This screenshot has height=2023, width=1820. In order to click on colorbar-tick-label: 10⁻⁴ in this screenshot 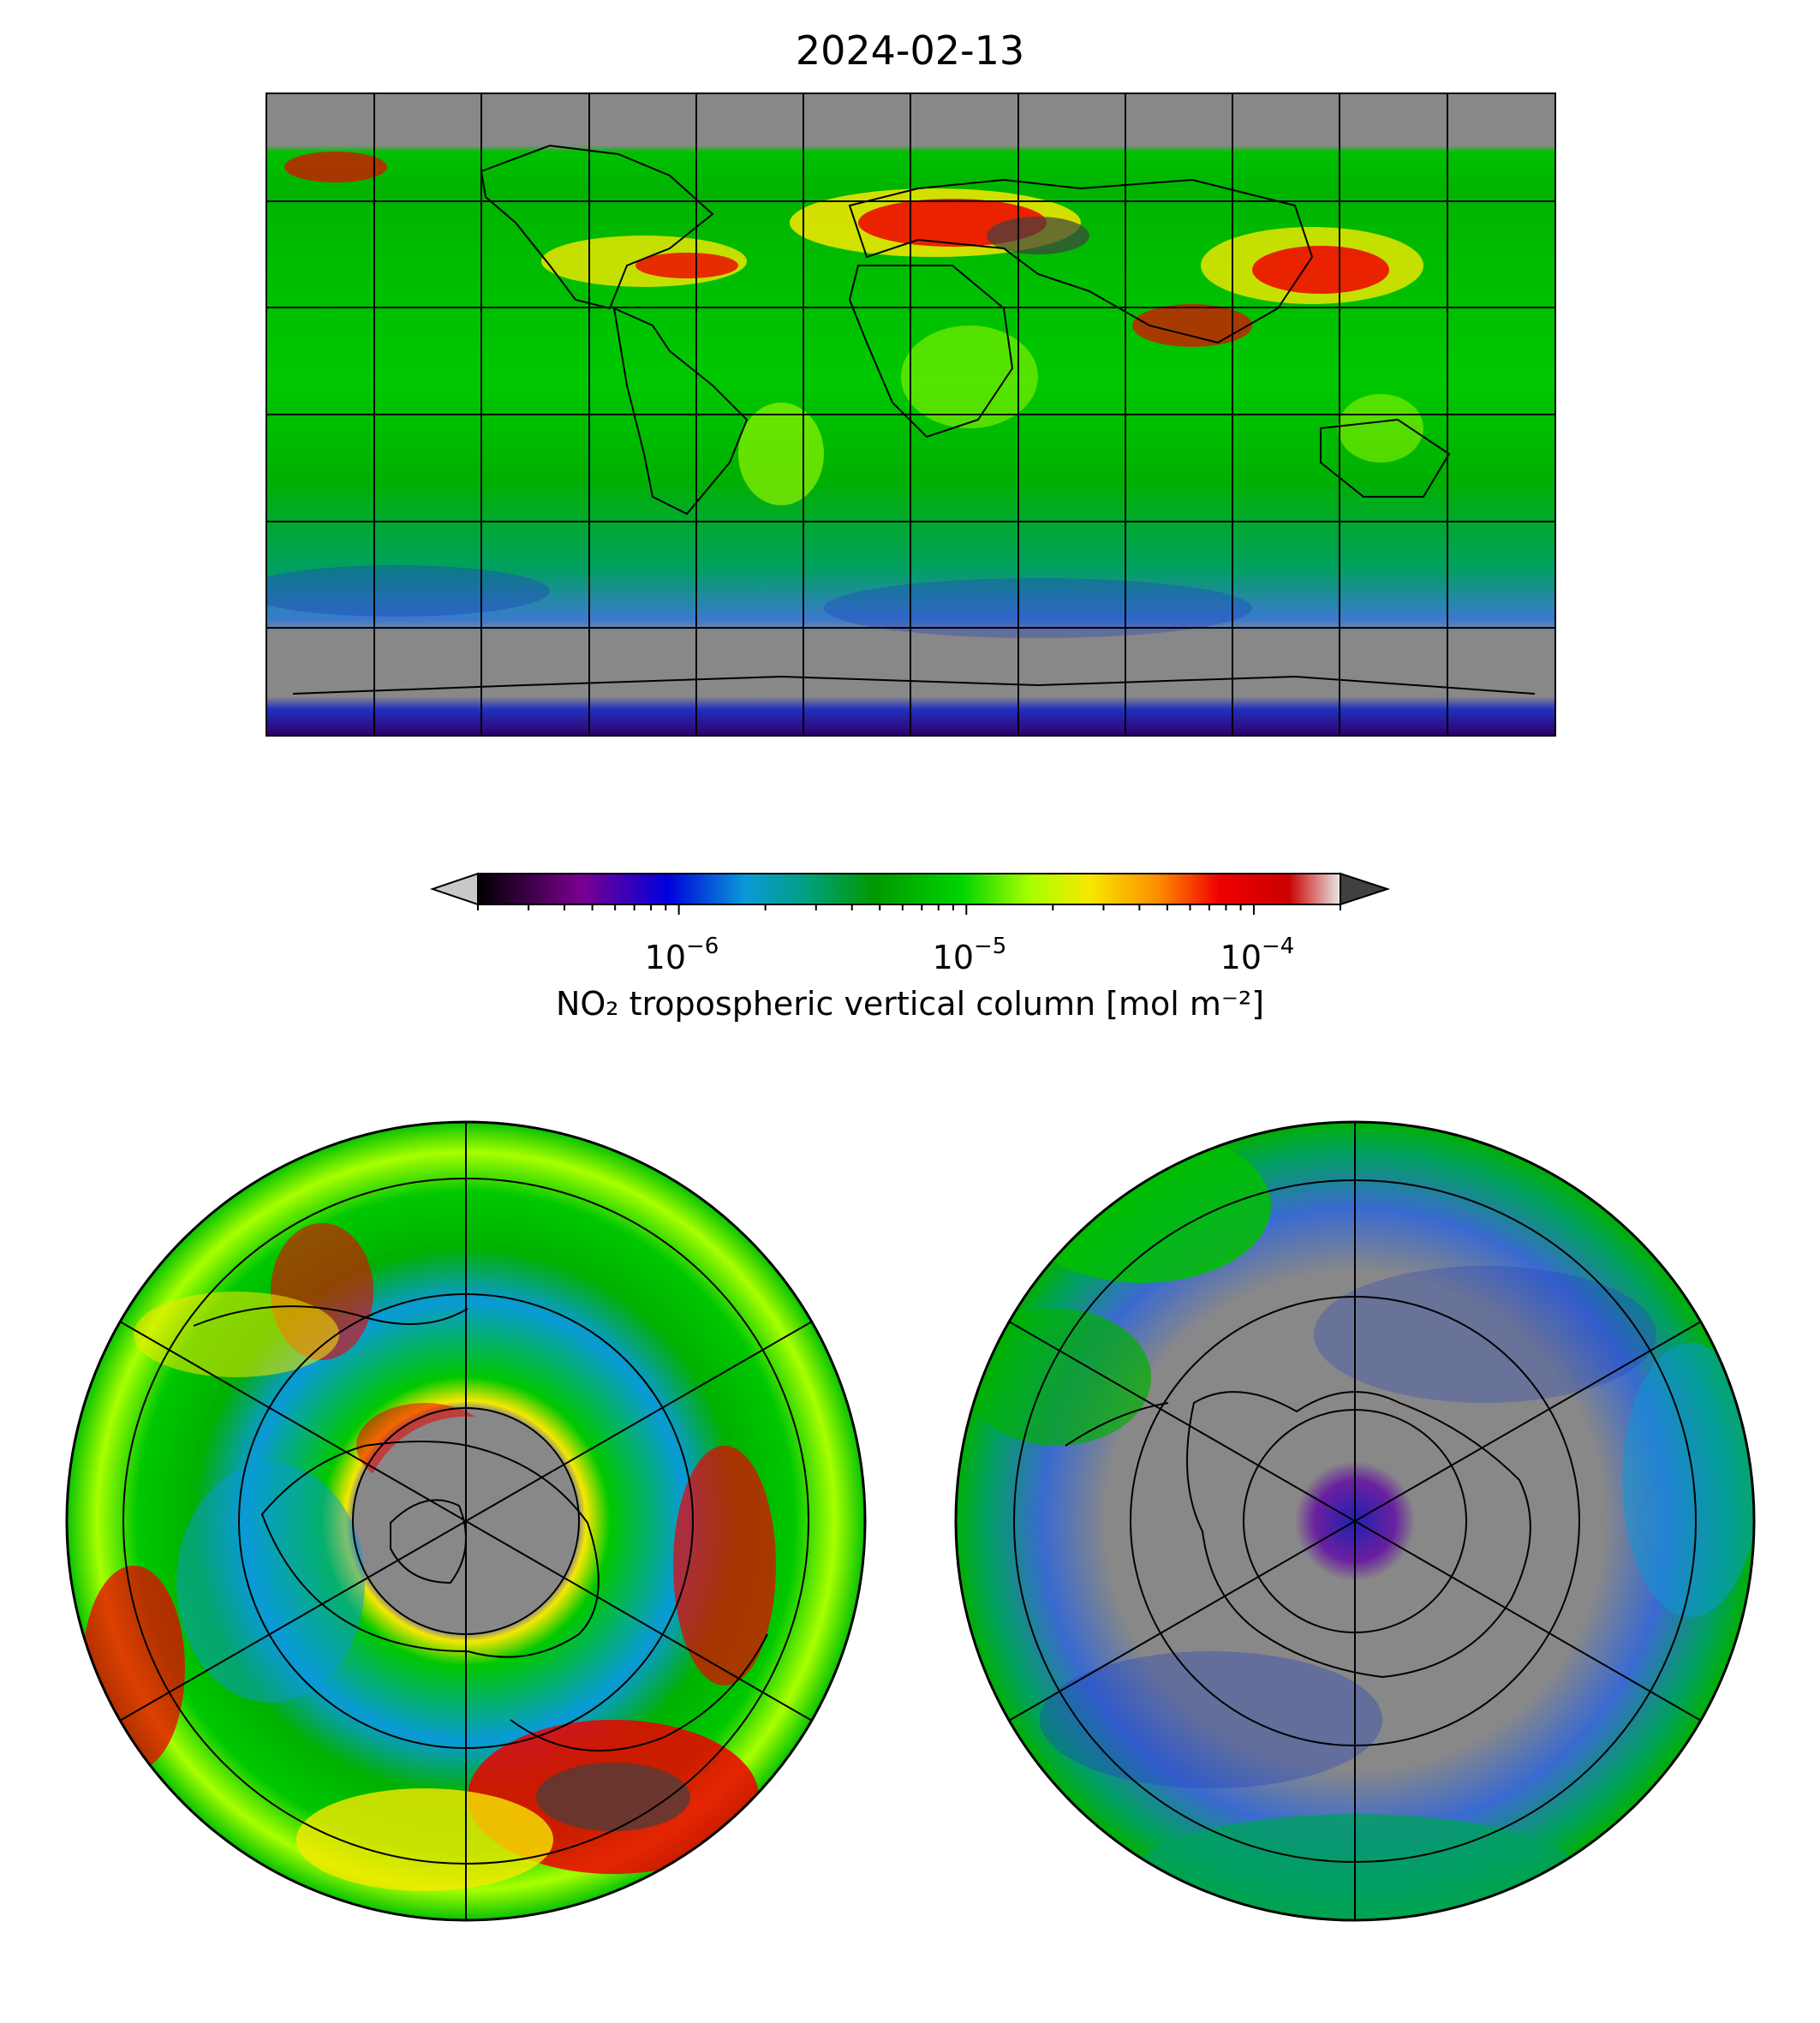, I will do `click(1257, 955)`.